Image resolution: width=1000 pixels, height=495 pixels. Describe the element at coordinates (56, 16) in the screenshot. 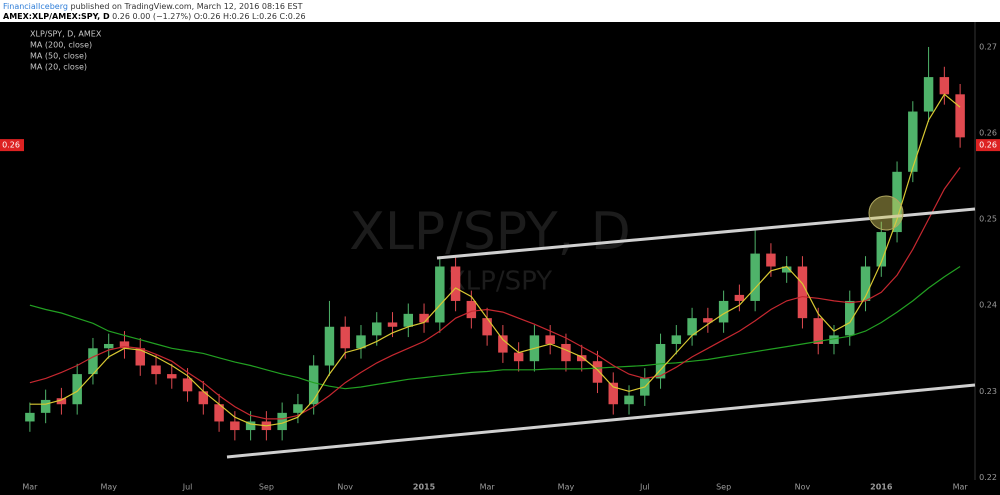

I see `symbol: AMEX:XLP/AMEX:SPY, D` at that location.